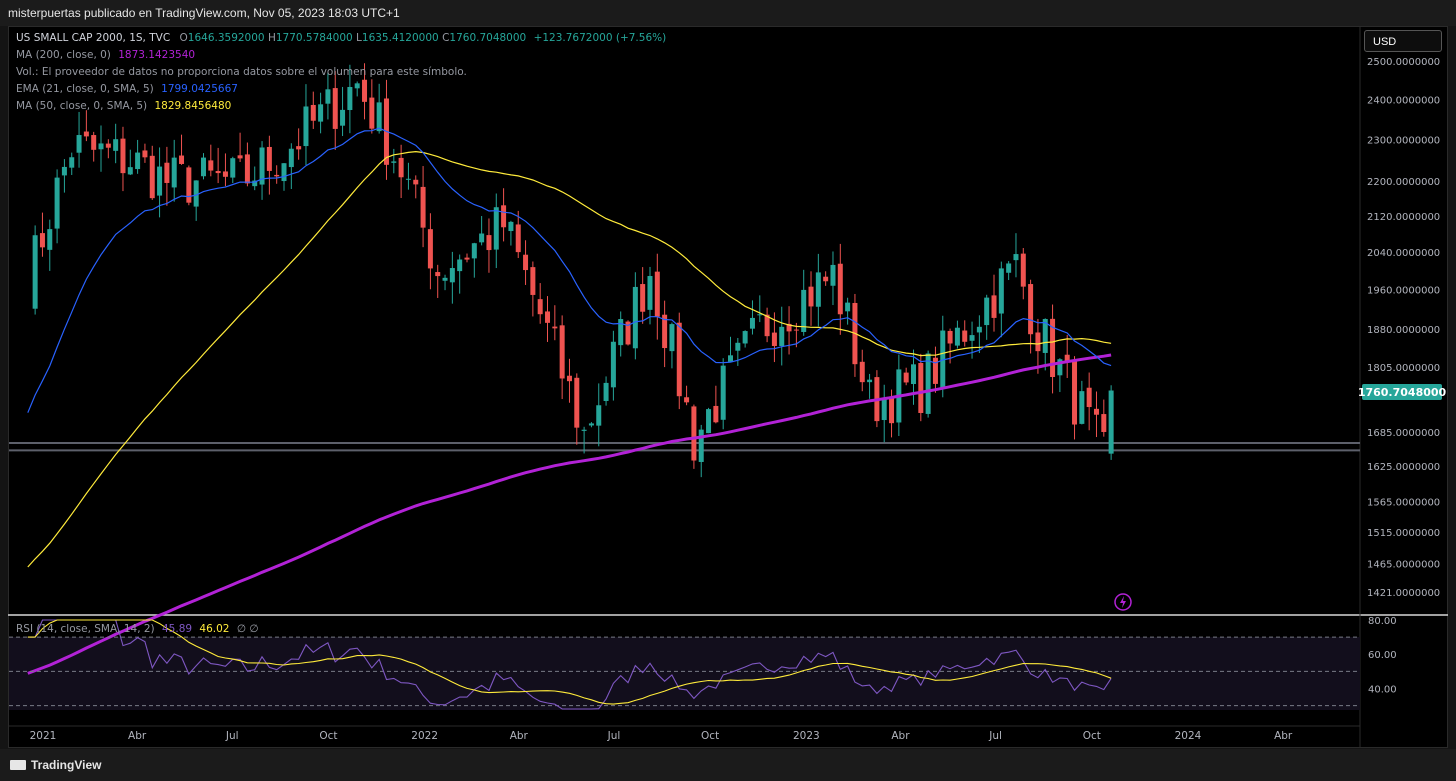 The width and height of the screenshot is (1456, 781). What do you see at coordinates (105, 55) in the screenshot?
I see `ma200-legend: MA (200, close, 0) 1873.1423540` at bounding box center [105, 55].